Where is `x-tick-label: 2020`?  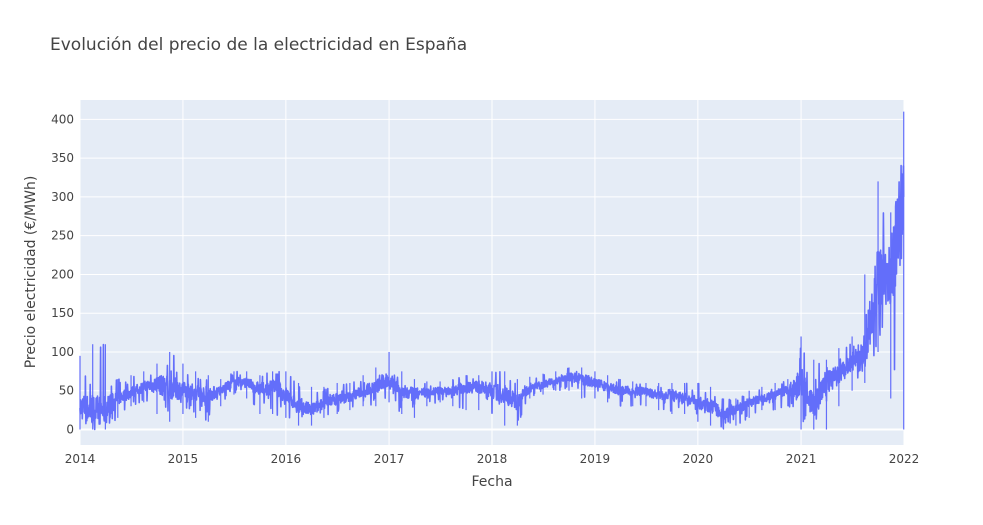
x-tick-label: 2020 is located at coordinates (698, 459).